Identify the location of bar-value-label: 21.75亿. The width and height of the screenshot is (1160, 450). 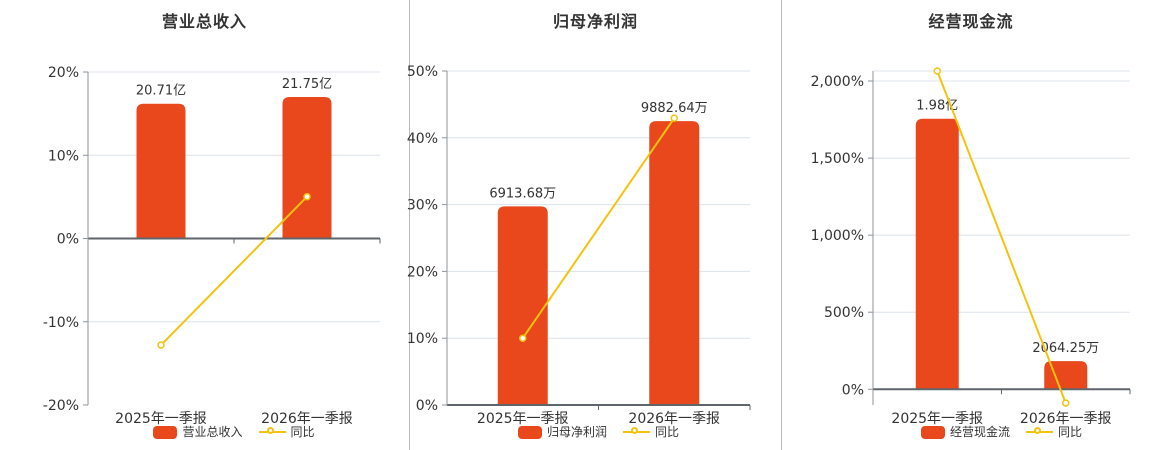
(307, 84).